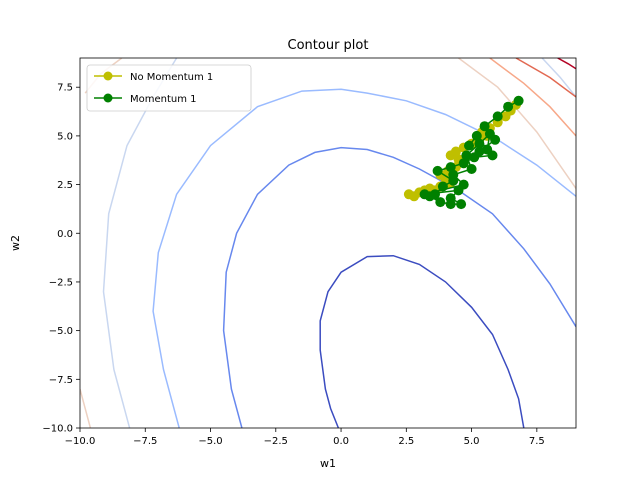  I want to click on y-tick-label: 2.5, so click(65, 185).